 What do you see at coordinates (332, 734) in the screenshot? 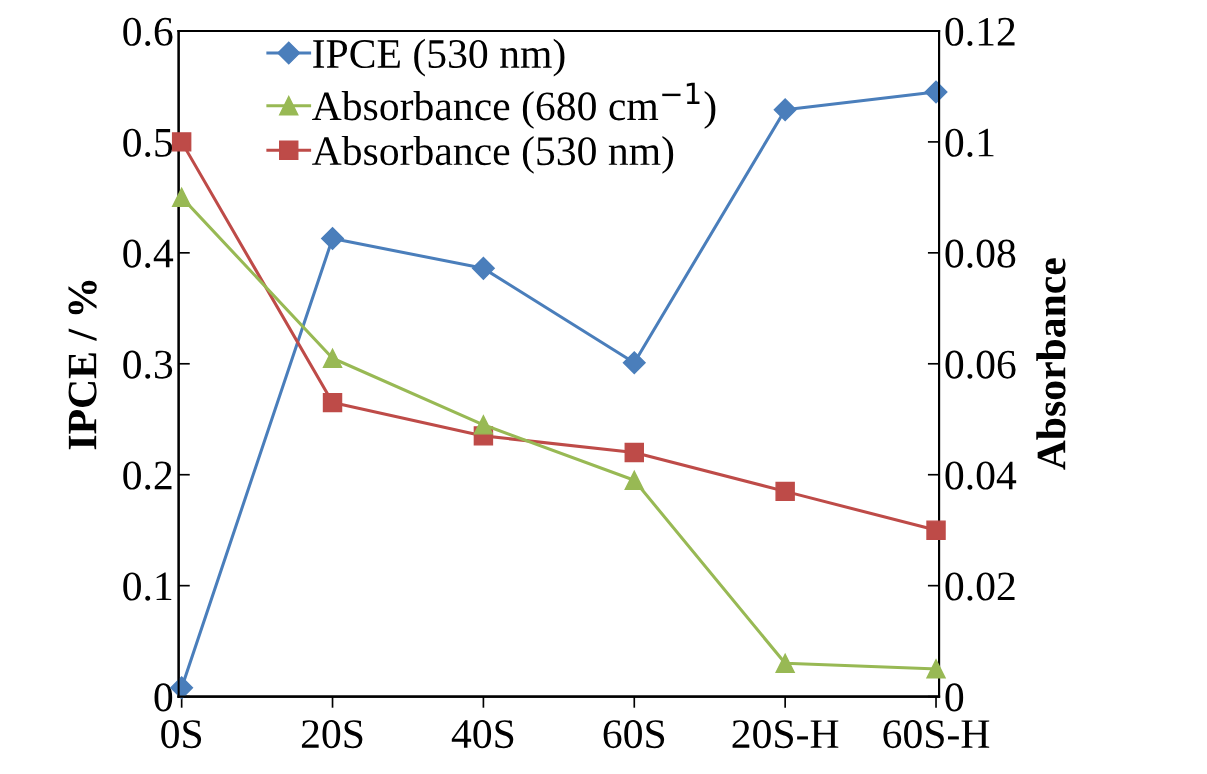
I see `x-tick-label: 20S` at bounding box center [332, 734].